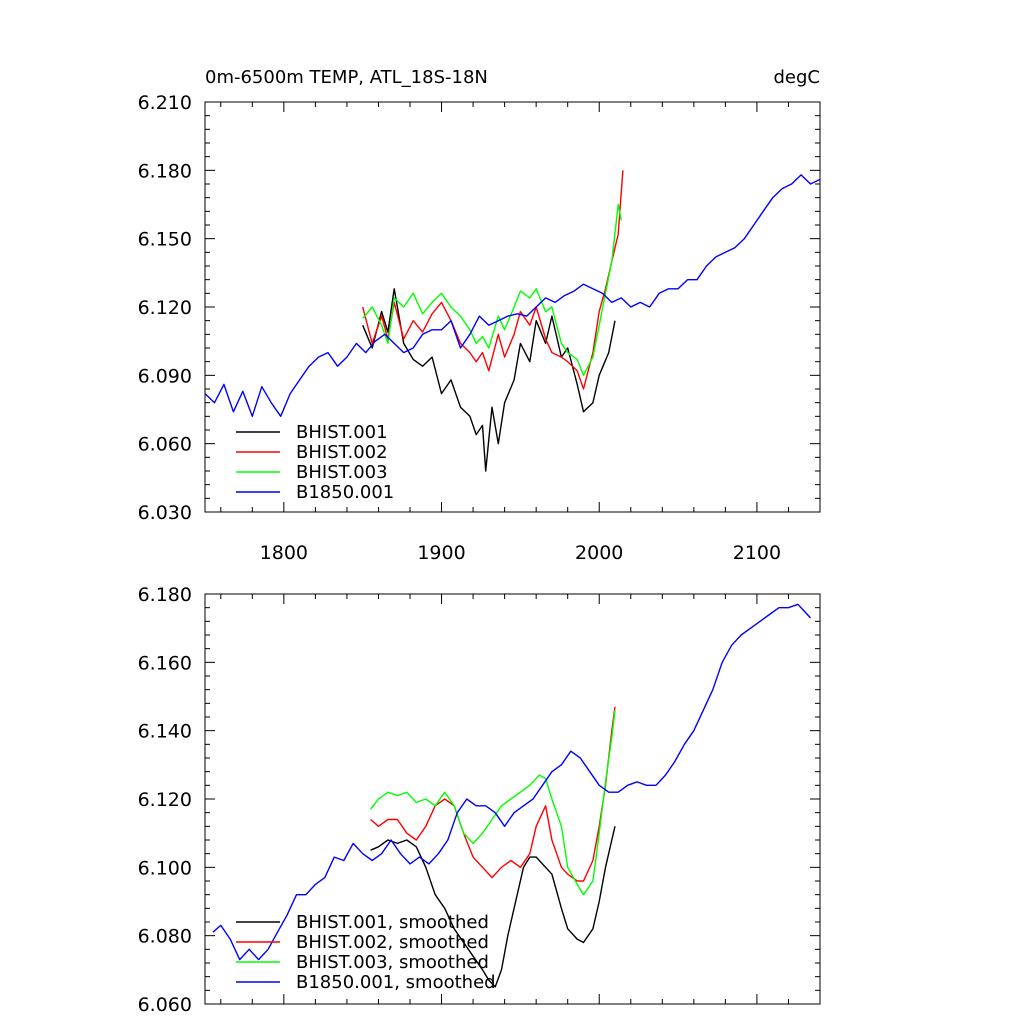 This screenshot has width=1024, height=1024. Describe the element at coordinates (165, 663) in the screenshot. I see `bottom-y-tick-label: 6.160` at that location.